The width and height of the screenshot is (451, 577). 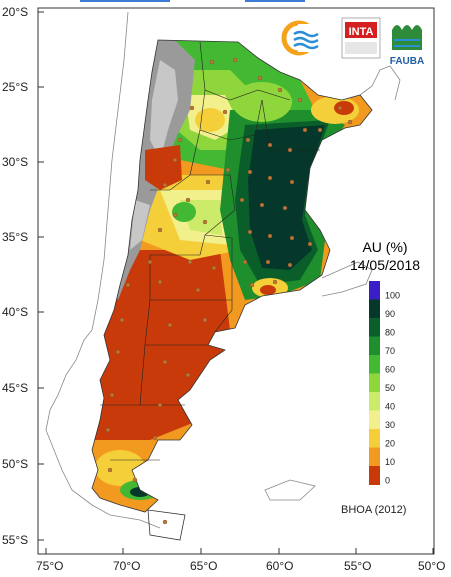 I want to click on inta-logo-text: INTA, so click(x=361, y=32).